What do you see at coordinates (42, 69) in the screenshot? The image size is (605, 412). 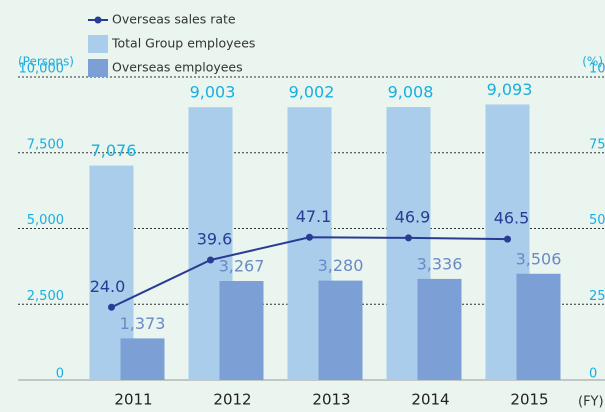 I see `y-tick-label: 10,000` at bounding box center [42, 69].